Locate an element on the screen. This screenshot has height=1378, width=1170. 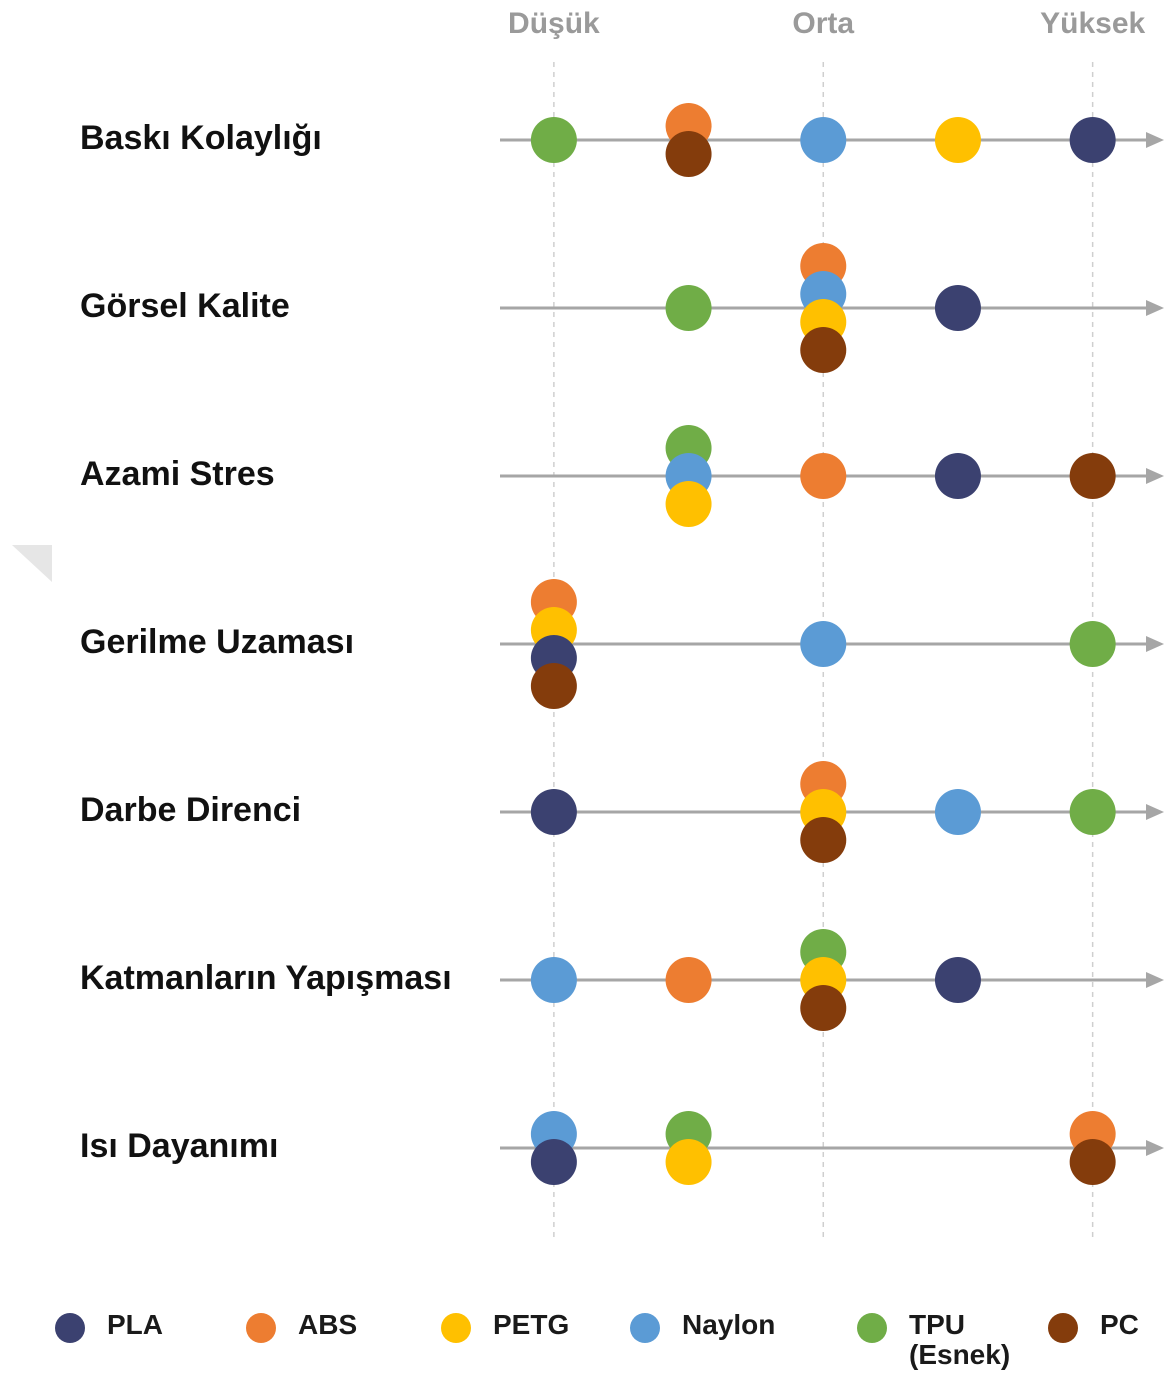
legend-label: TPU (Esnek) is located at coordinates (960, 1339).